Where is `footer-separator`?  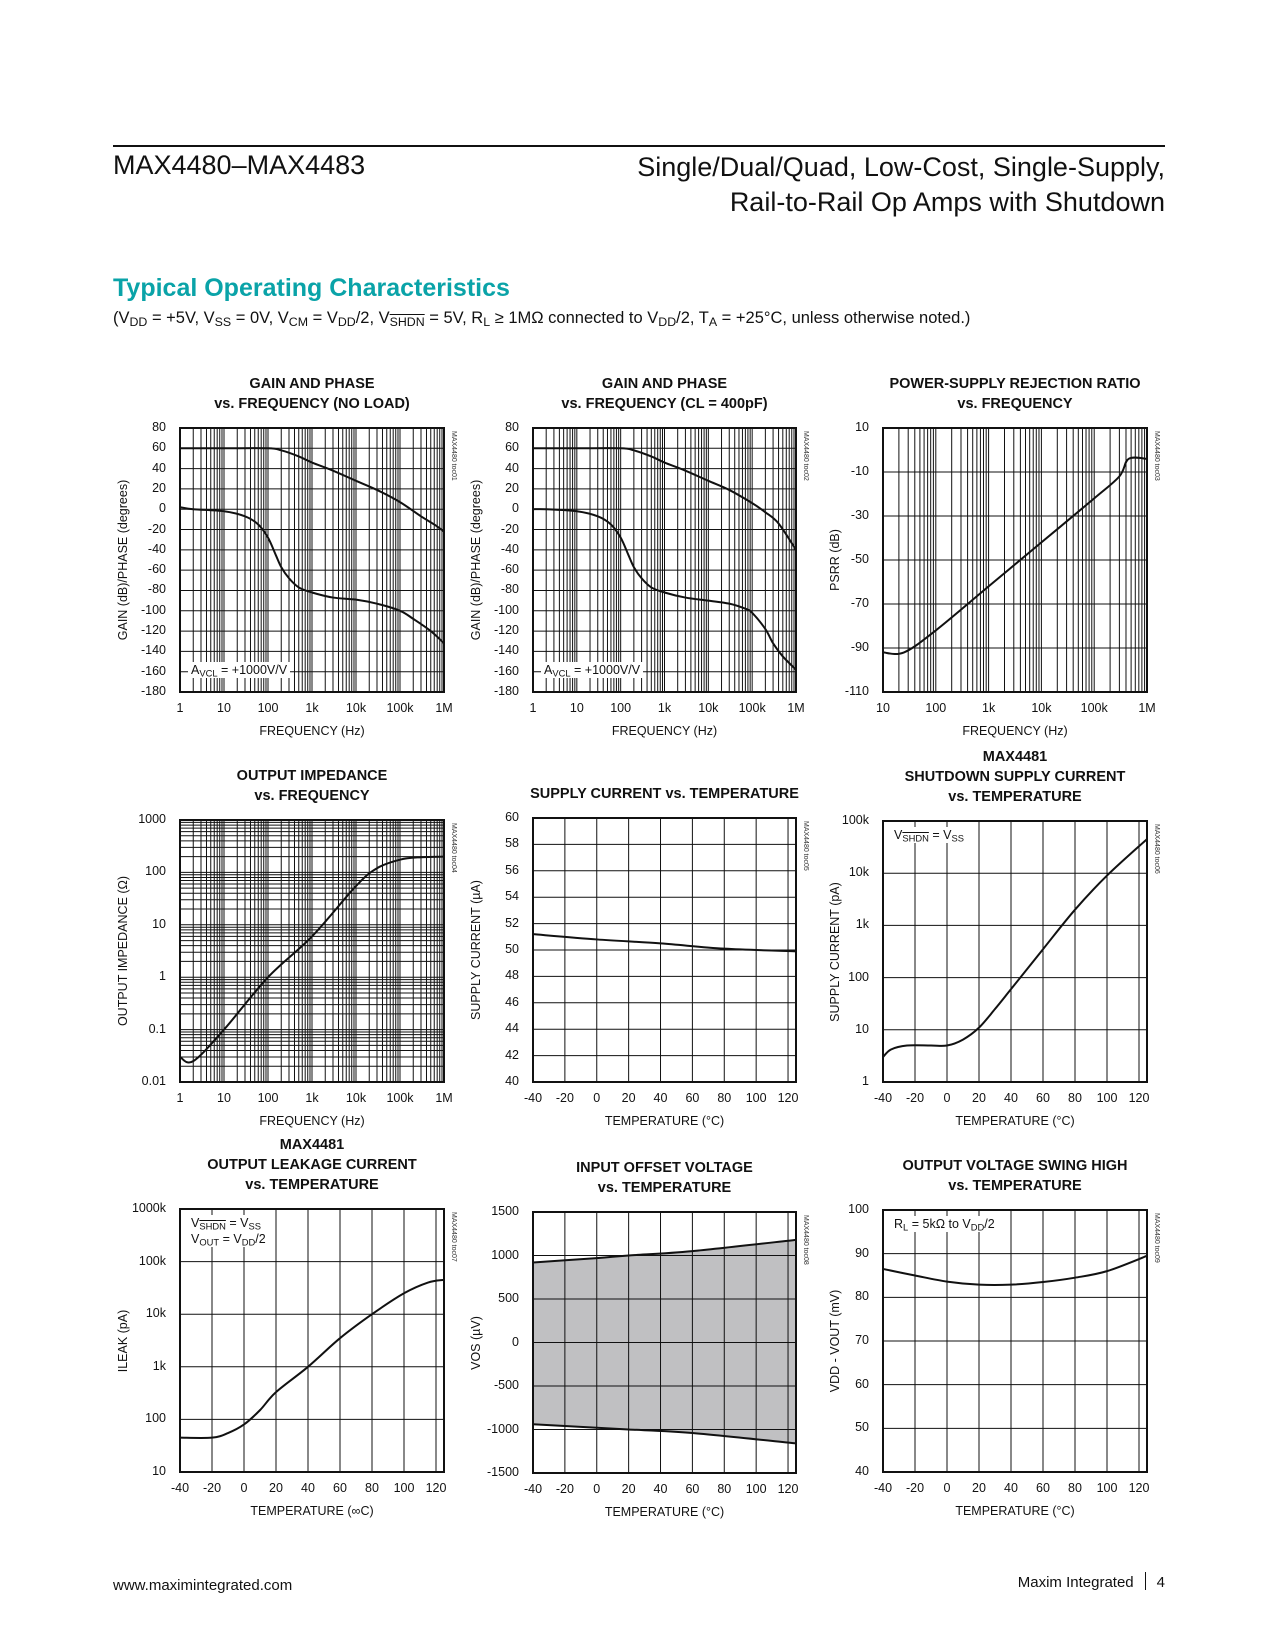 footer-separator is located at coordinates (1145, 1581).